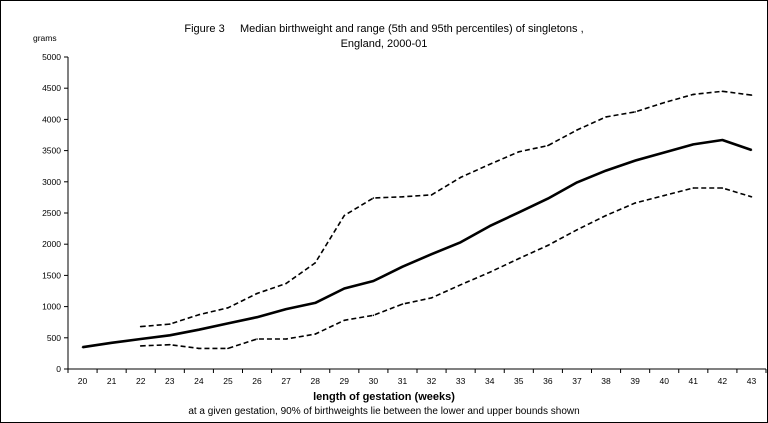  What do you see at coordinates (345, 381) in the screenshot?
I see `x-tick-label: 29` at bounding box center [345, 381].